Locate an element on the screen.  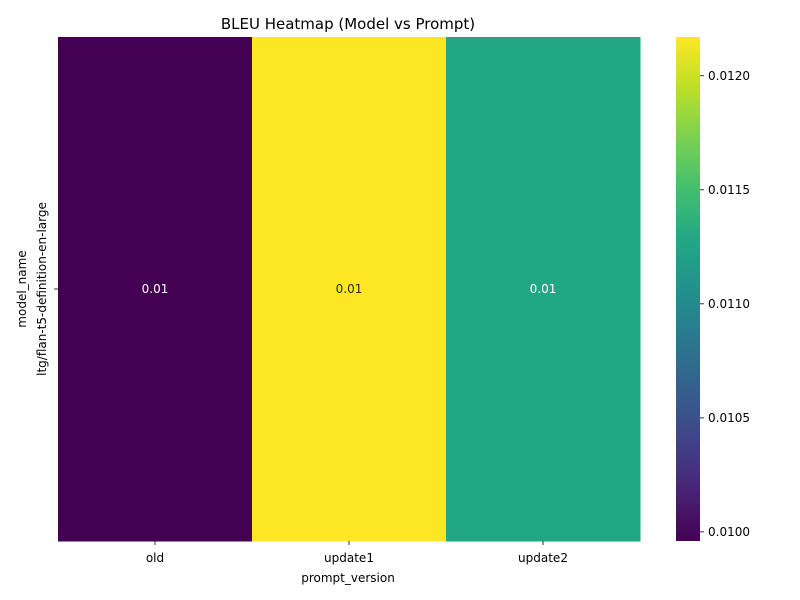
colorbar is located at coordinates (688, 289).